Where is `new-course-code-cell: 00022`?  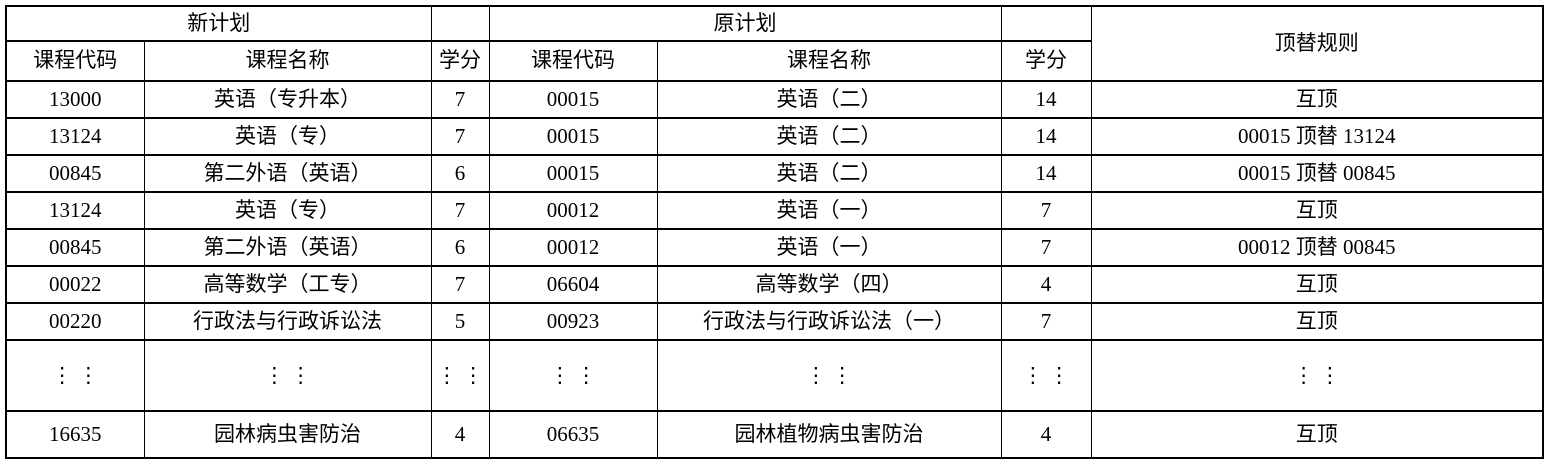
new-course-code-cell: 00022 is located at coordinates (75, 284).